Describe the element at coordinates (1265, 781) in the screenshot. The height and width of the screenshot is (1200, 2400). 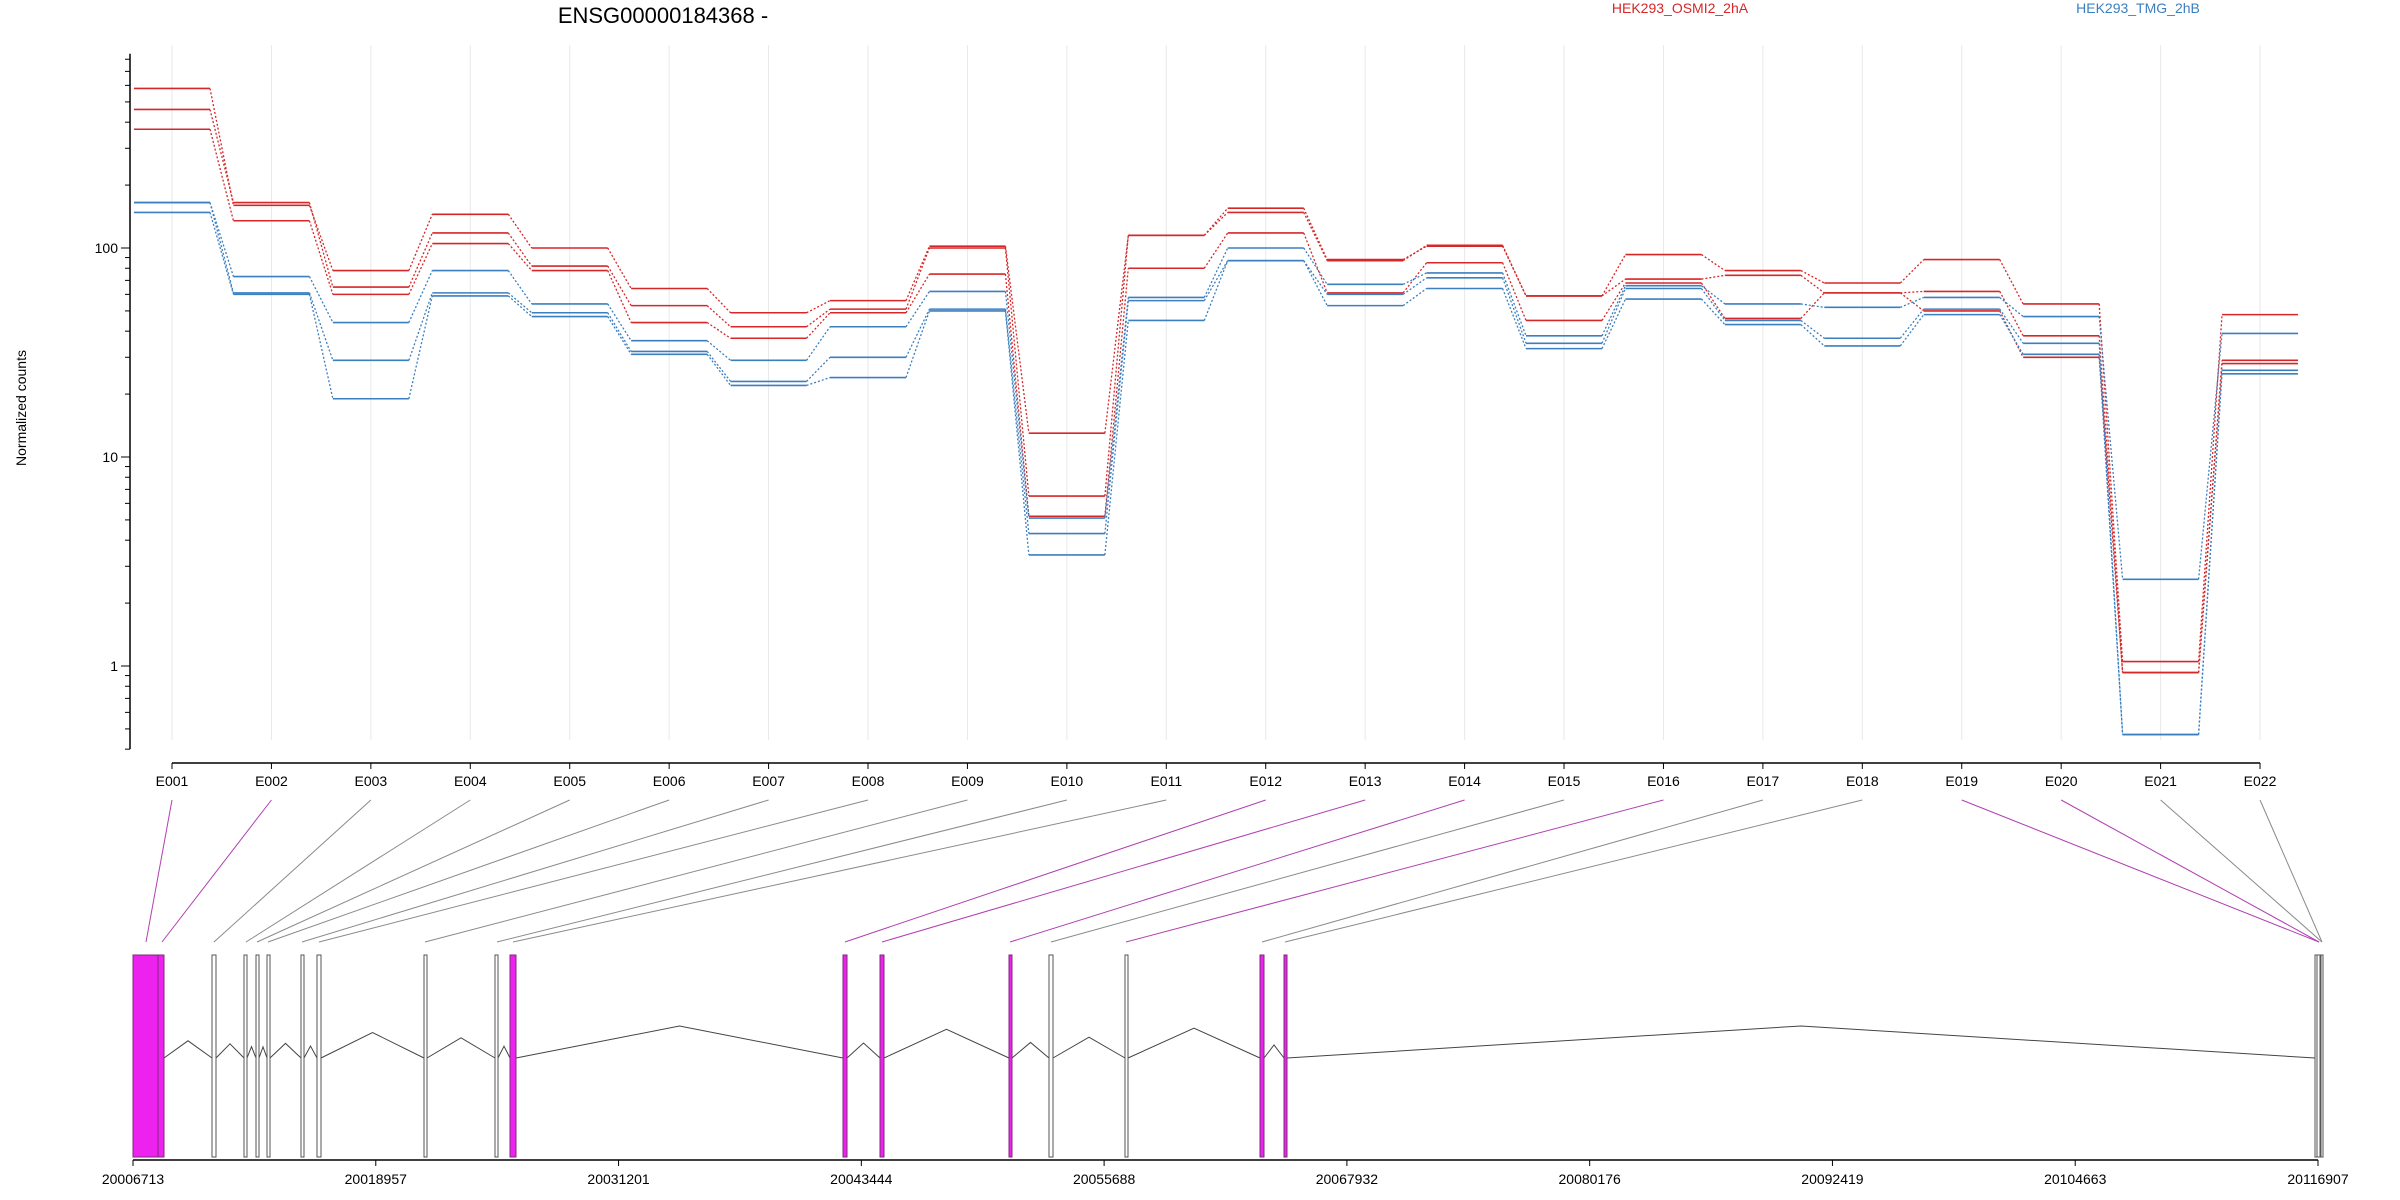
I see `x-tick-label: E012` at that location.